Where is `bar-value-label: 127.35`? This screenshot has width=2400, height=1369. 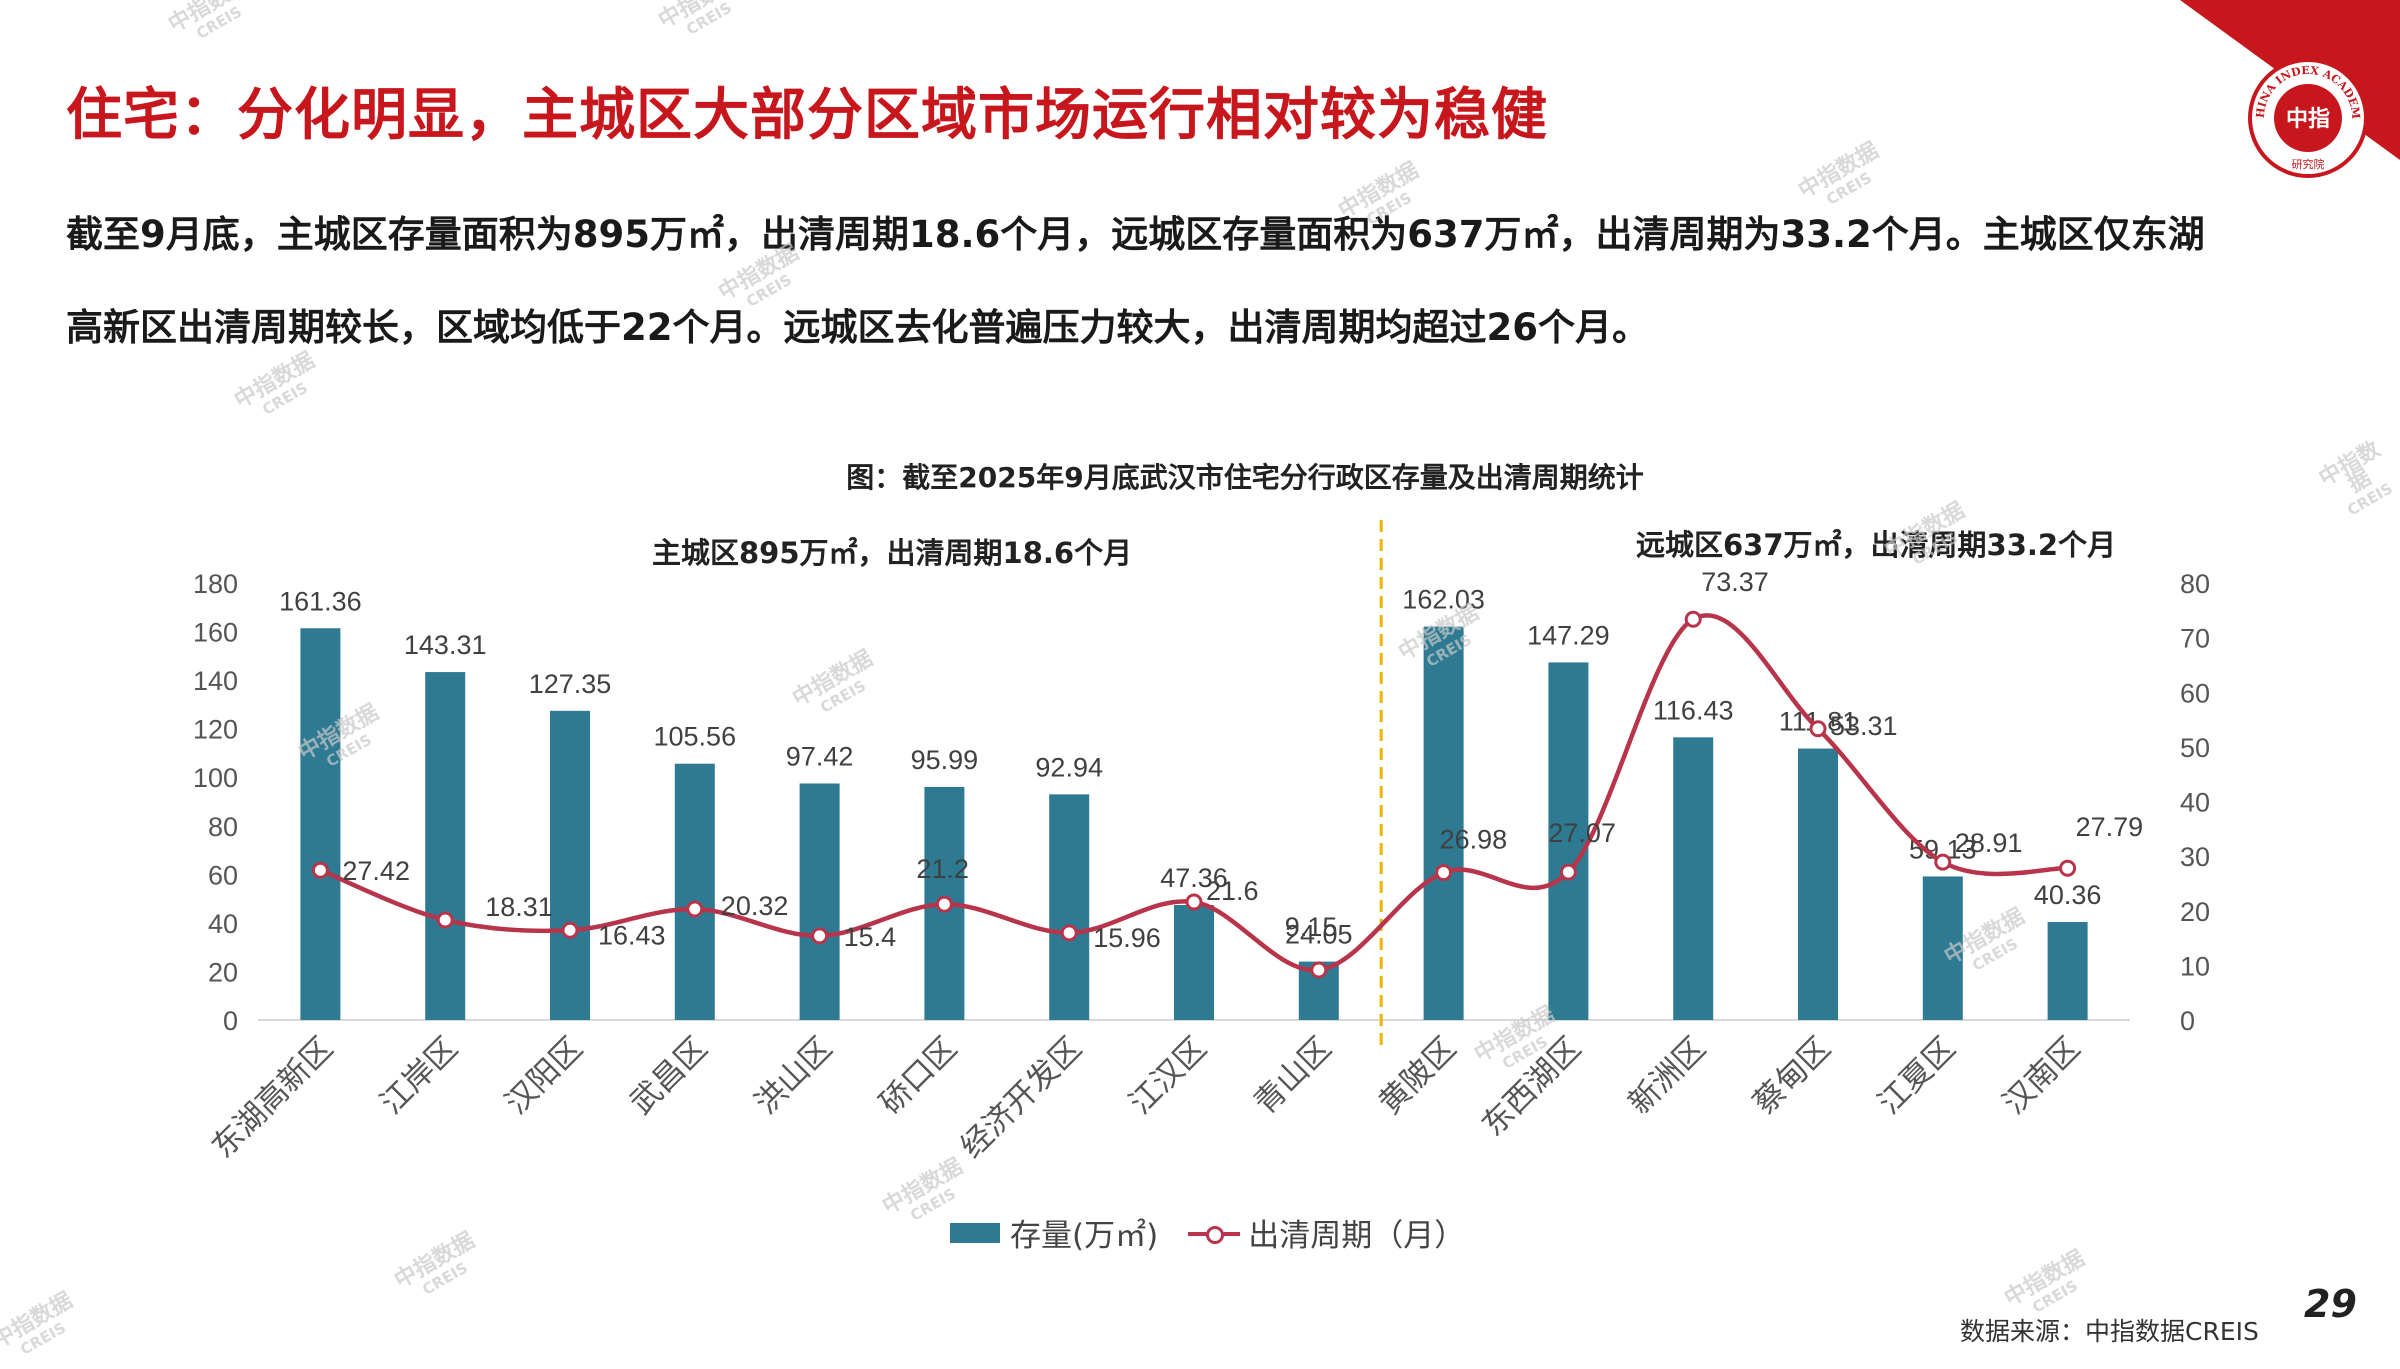 bar-value-label: 127.35 is located at coordinates (570, 684).